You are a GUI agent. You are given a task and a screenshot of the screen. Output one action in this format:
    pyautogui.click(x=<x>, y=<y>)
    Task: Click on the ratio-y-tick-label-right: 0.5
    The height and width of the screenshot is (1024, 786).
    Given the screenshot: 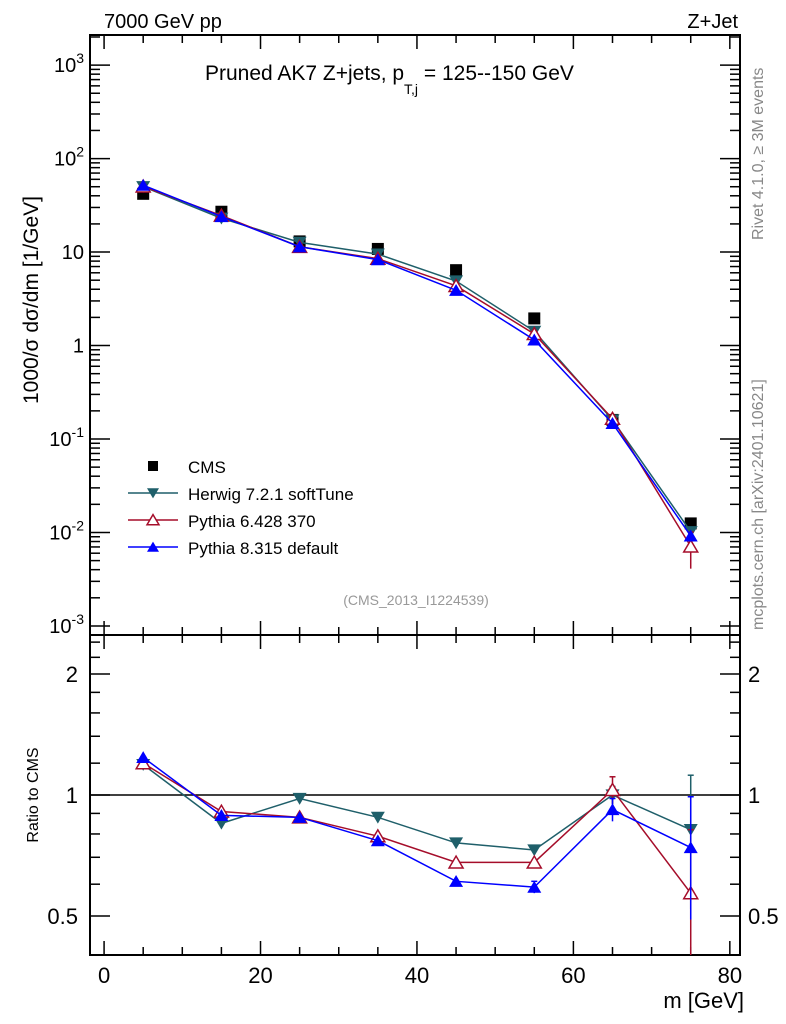 What is the action you would take?
    pyautogui.click(x=763, y=916)
    